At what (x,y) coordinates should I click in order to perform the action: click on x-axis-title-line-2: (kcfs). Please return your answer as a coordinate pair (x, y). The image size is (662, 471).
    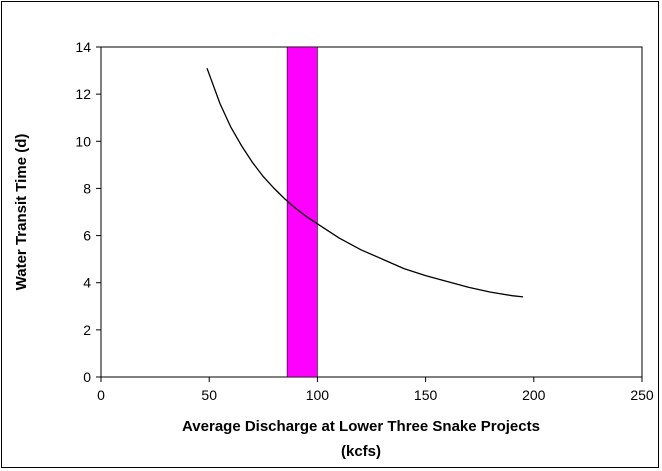
    Looking at the image, I should click on (361, 451).